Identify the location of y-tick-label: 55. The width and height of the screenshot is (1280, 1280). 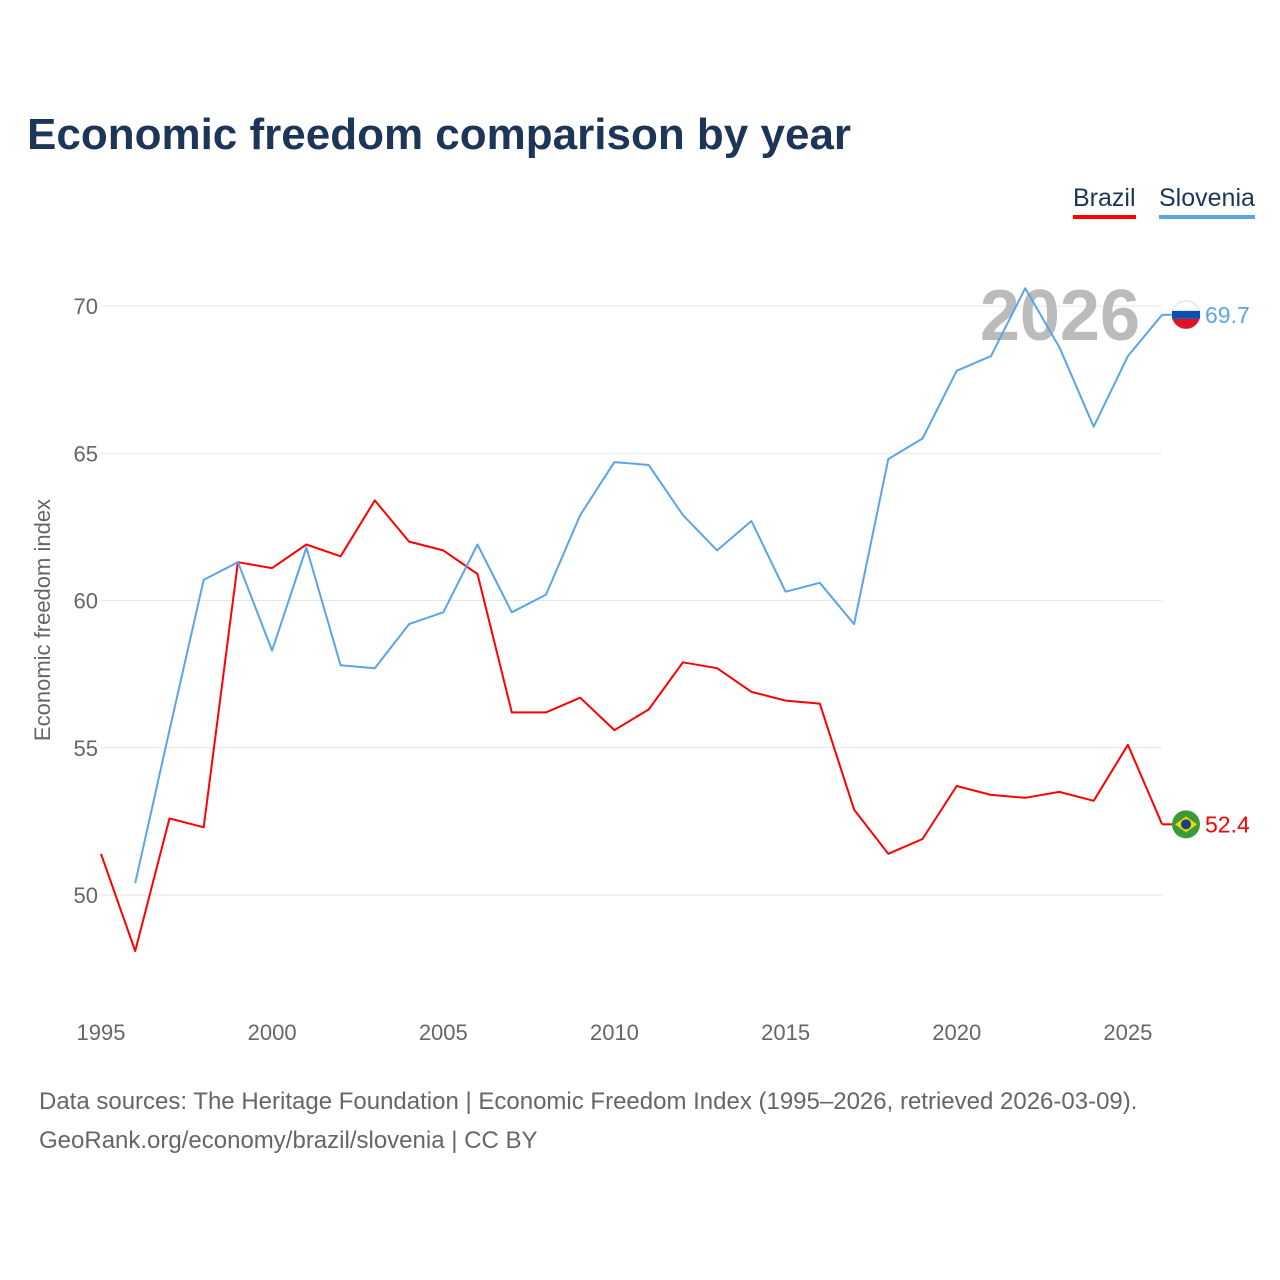
(86, 748).